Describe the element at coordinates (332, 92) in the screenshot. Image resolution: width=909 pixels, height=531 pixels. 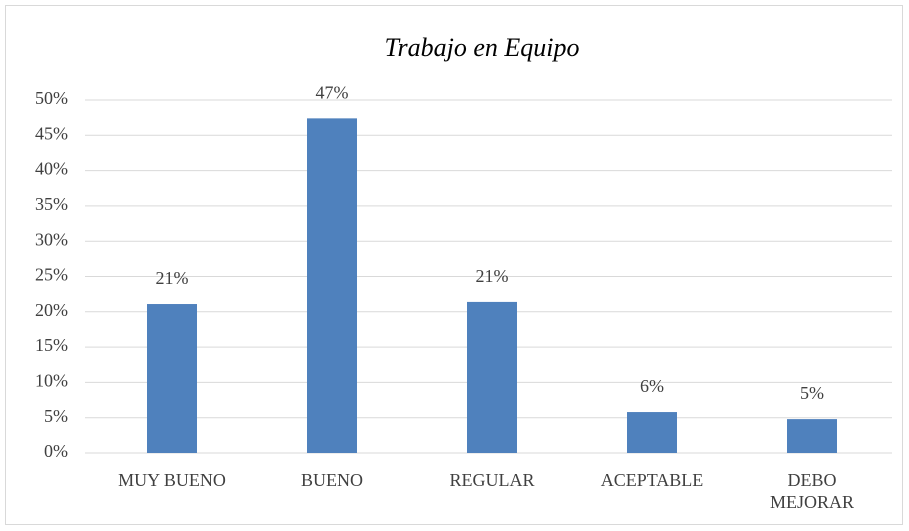
I see `data-label: 47%` at that location.